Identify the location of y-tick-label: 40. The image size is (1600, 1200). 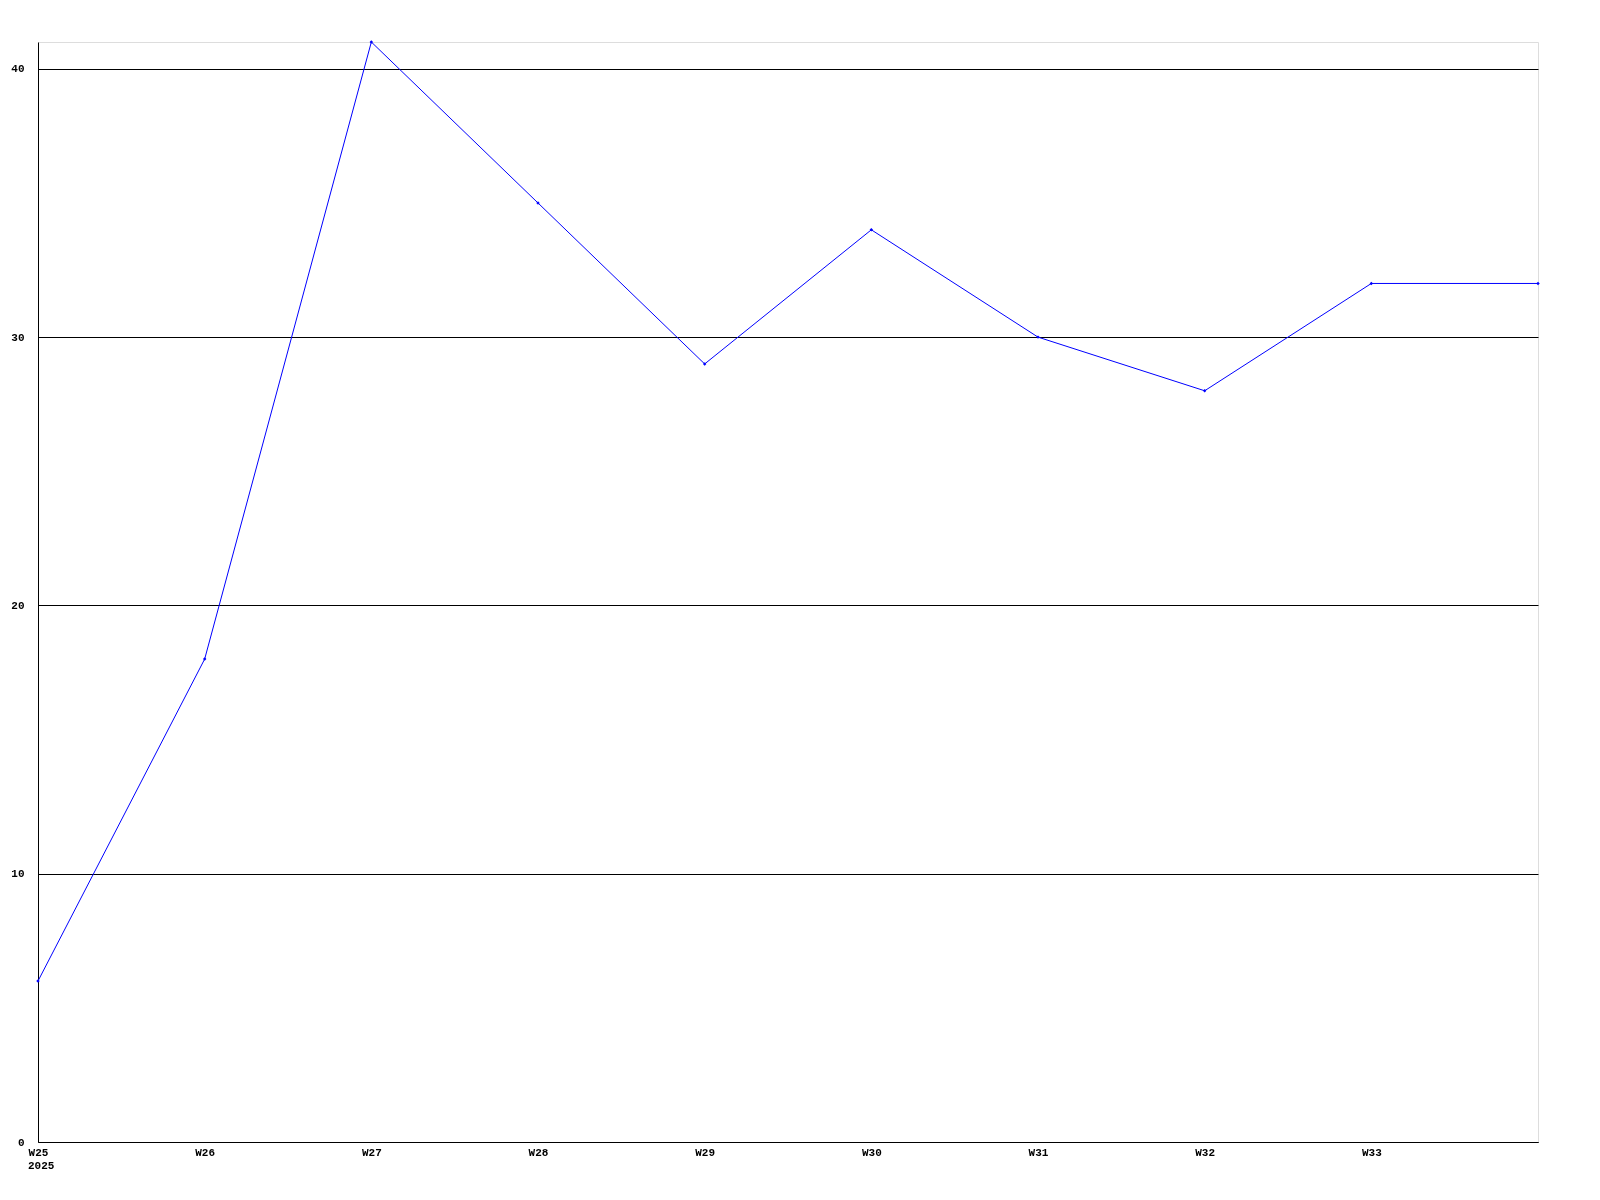
(18, 69).